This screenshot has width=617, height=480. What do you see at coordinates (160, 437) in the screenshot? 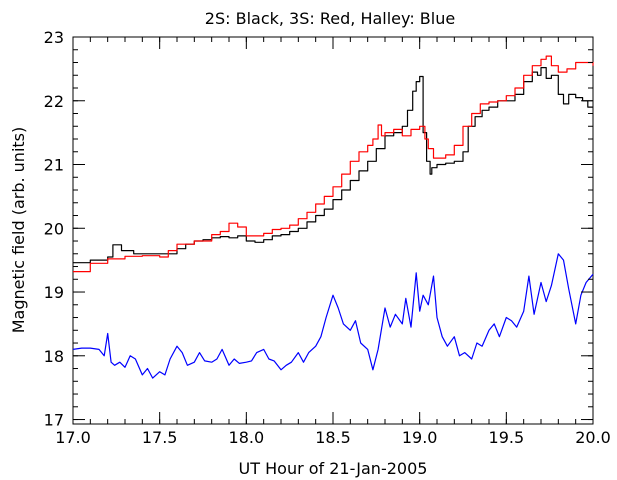
I see `x-tick-label: 17.5` at bounding box center [160, 437].